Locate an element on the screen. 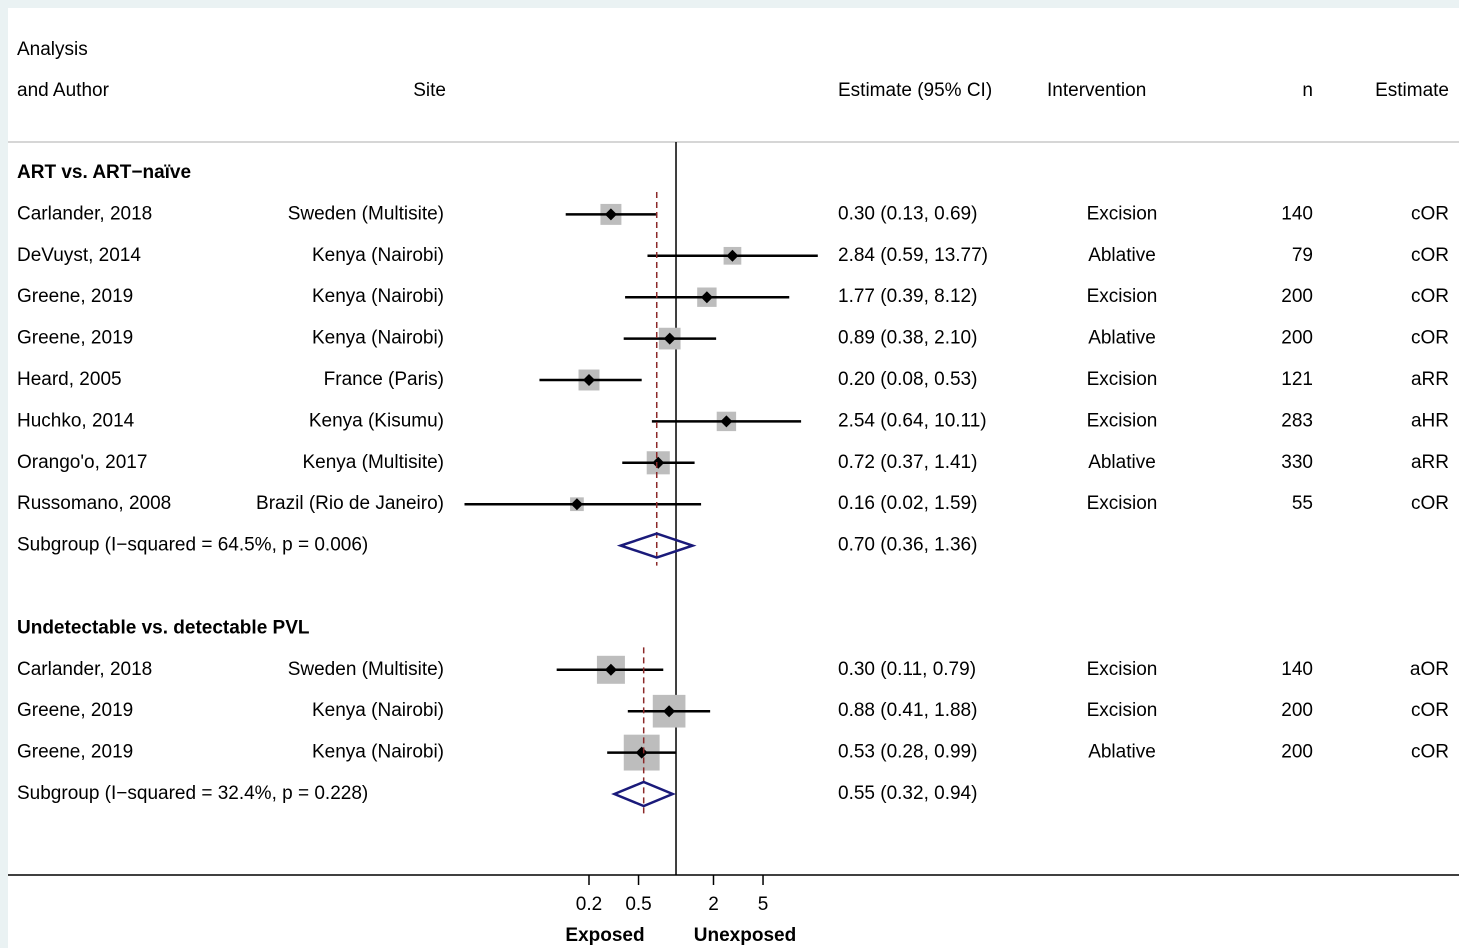  study-estimate: 0.30 (0.11, 0.79) is located at coordinates (907, 669).